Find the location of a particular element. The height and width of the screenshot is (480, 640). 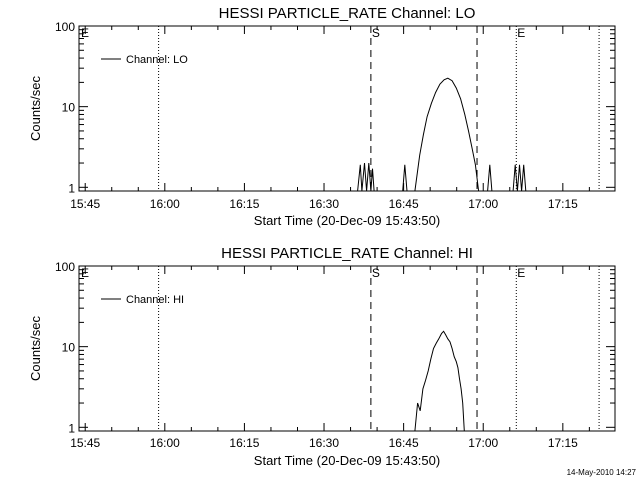

timestamp: 14-May-2010 14:27 is located at coordinates (602, 472).